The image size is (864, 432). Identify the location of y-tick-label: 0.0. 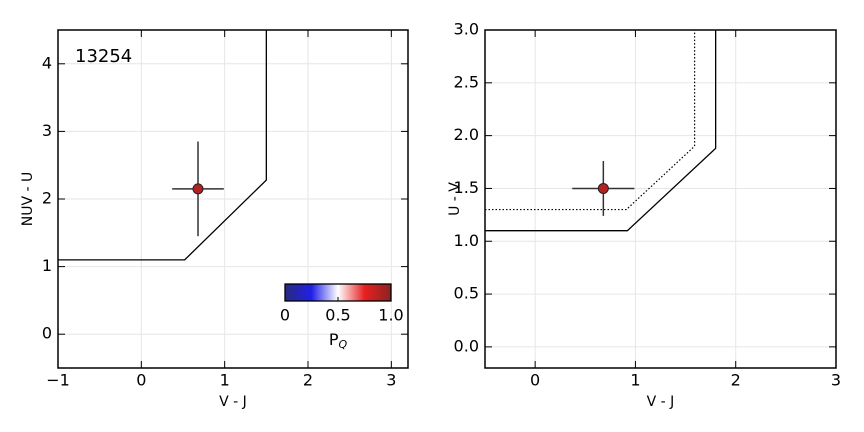
(466, 345).